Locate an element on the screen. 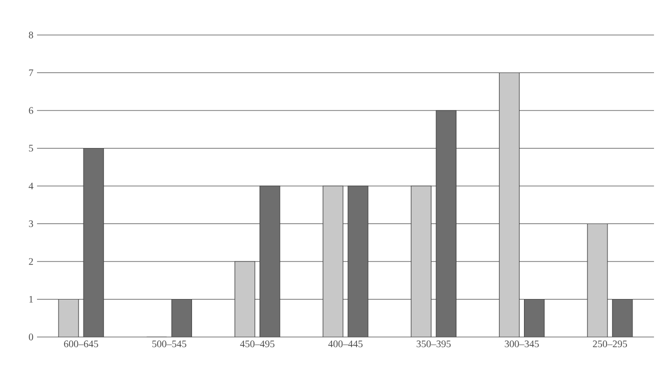 This screenshot has height=378, width=657. x-tick-label: 250–295 is located at coordinates (609, 344).